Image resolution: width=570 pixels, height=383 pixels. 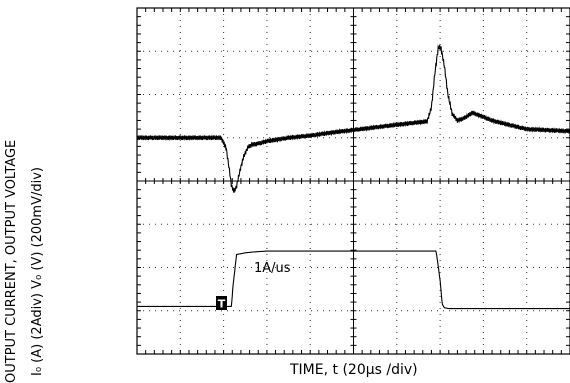 What do you see at coordinates (11, 261) in the screenshot?
I see `y-axis-label-line1: OUTPUT CURRENT, OUTPUT VOLTAGE` at bounding box center [11, 261].